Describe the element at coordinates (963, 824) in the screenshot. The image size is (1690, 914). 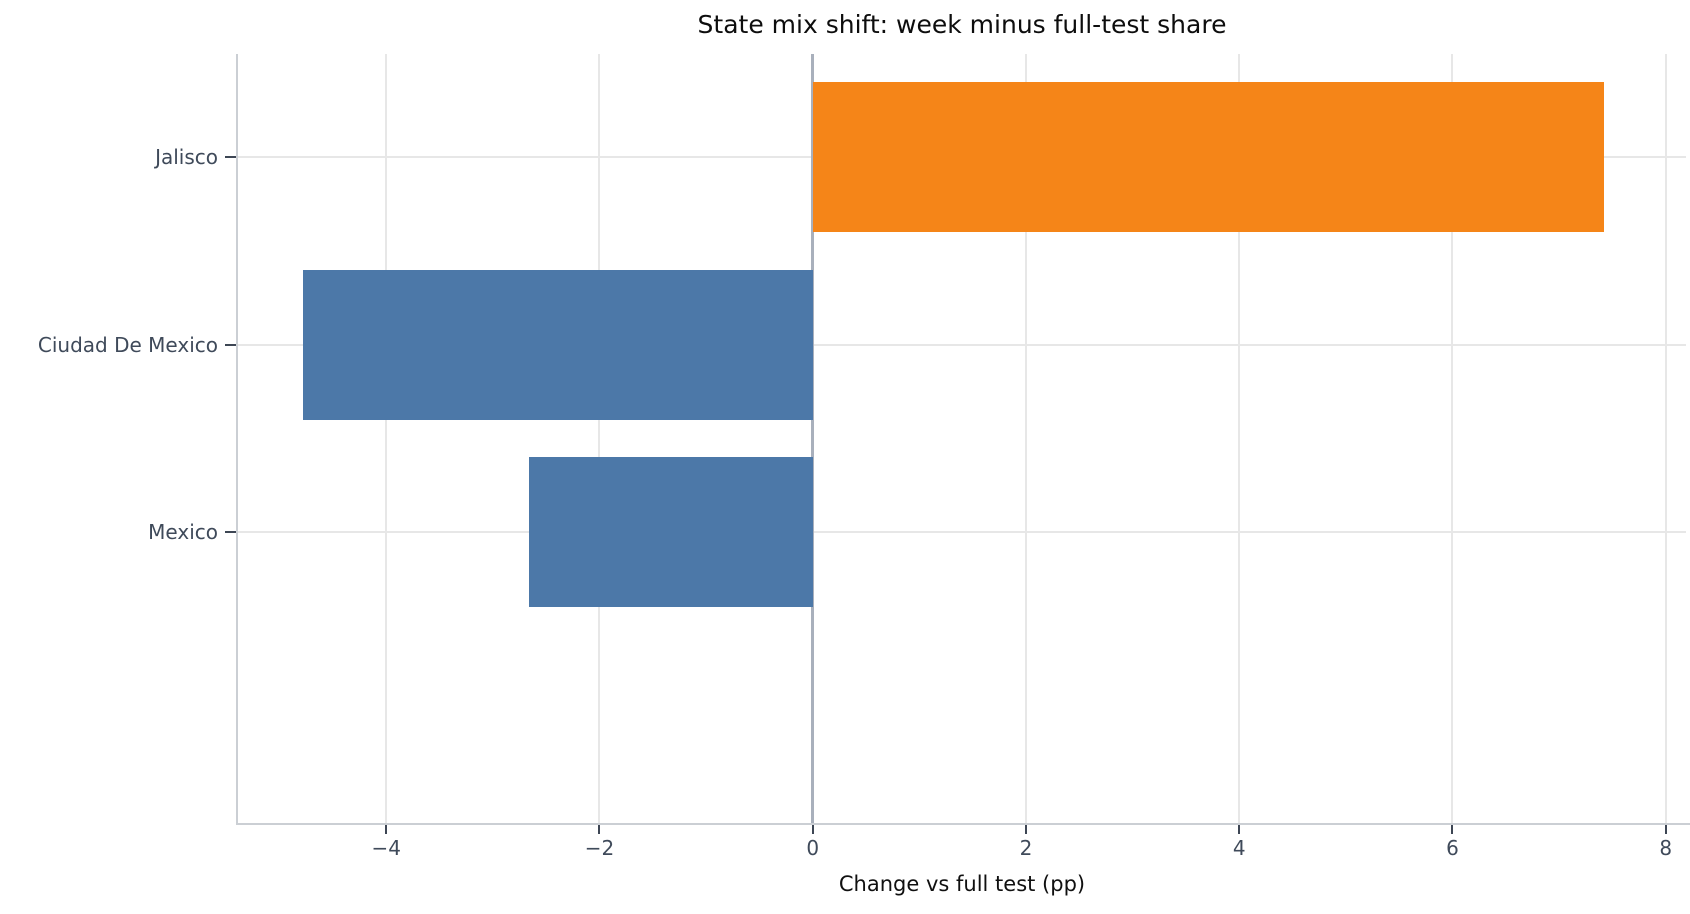
I see `x-axis-spine` at that location.